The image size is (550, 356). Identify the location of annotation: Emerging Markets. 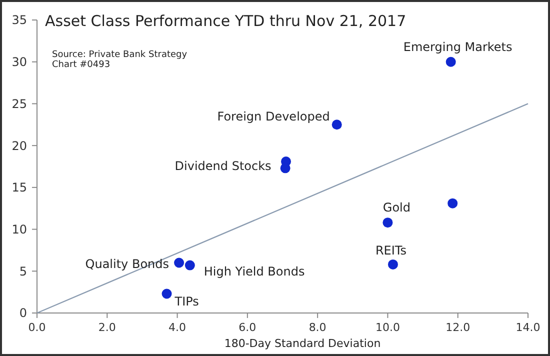
(457, 47).